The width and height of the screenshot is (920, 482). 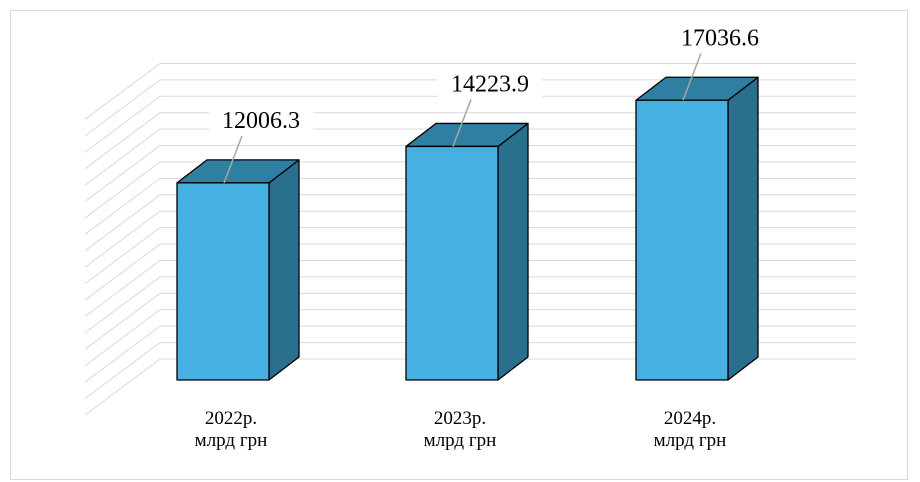 I want to click on category-year: 2023р., so click(x=460, y=418).